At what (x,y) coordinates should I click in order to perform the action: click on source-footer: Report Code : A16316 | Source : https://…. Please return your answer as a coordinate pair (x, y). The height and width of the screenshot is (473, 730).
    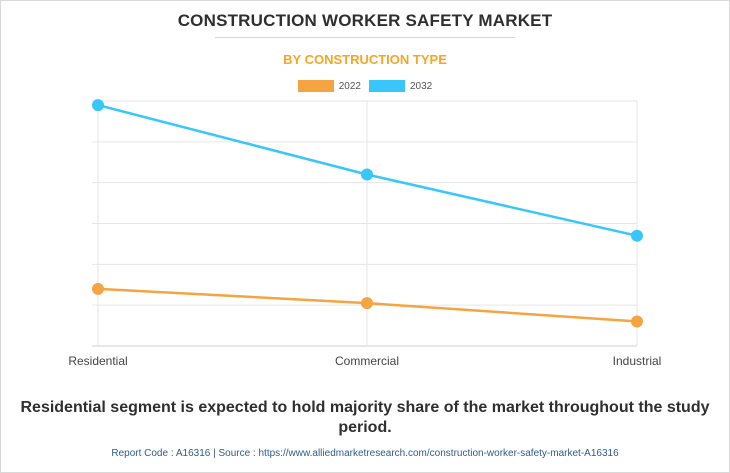
    Looking at the image, I should click on (365, 453).